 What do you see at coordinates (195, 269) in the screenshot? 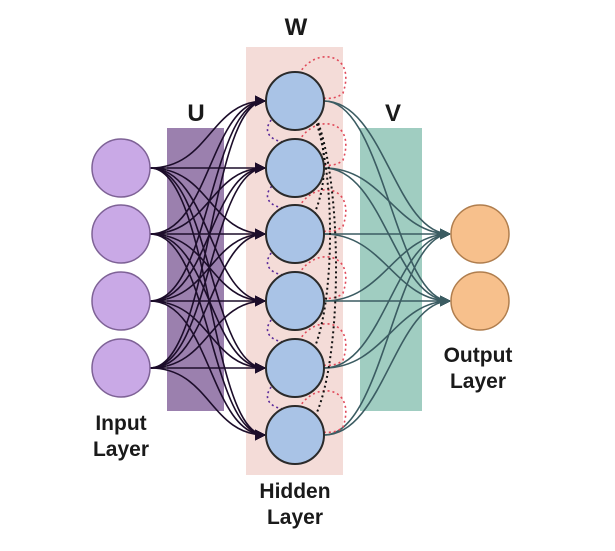
I see `u-weight-band` at bounding box center [195, 269].